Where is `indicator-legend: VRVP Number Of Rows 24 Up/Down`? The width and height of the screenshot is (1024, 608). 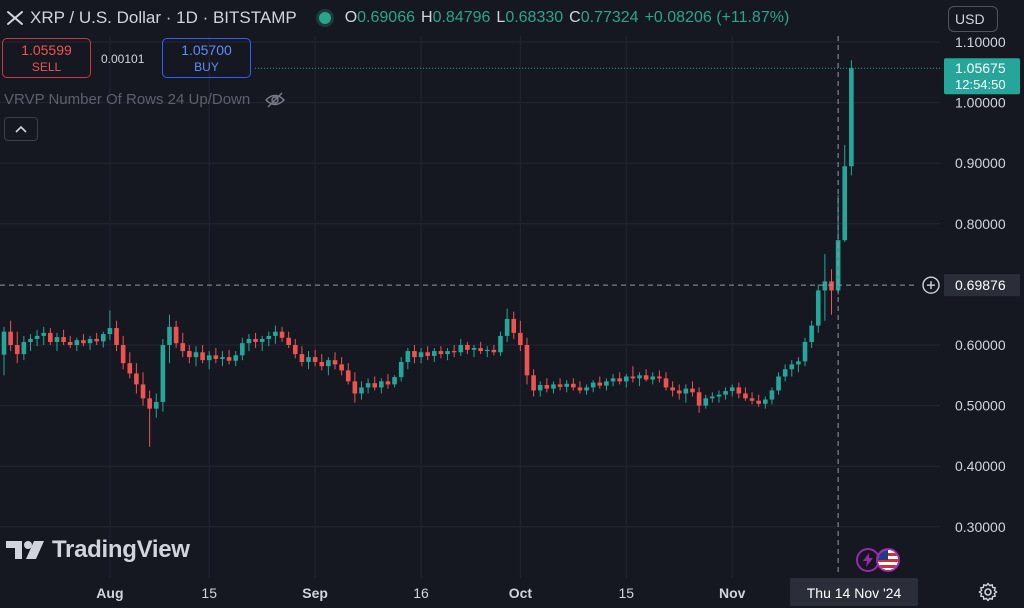 indicator-legend: VRVP Number Of Rows 24 Up/Down is located at coordinates (145, 99).